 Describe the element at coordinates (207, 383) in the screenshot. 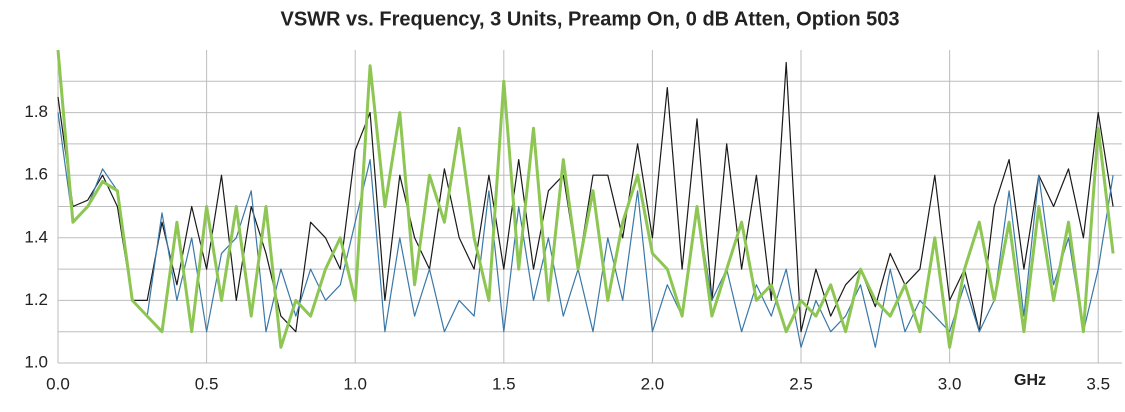

I see `x-tick-label: 0.5` at that location.